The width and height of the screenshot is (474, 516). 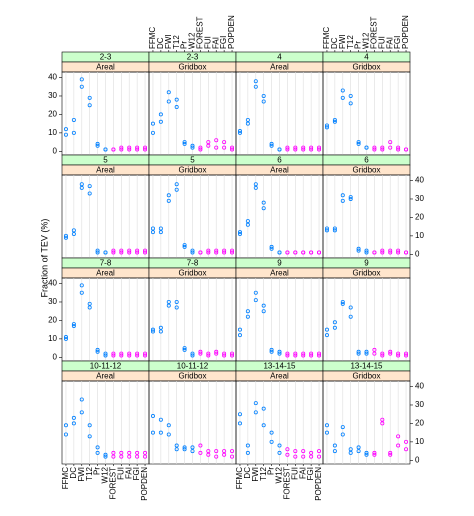 I want to click on y-axis-label: Fraction of TEV (%), so click(x=44, y=258).